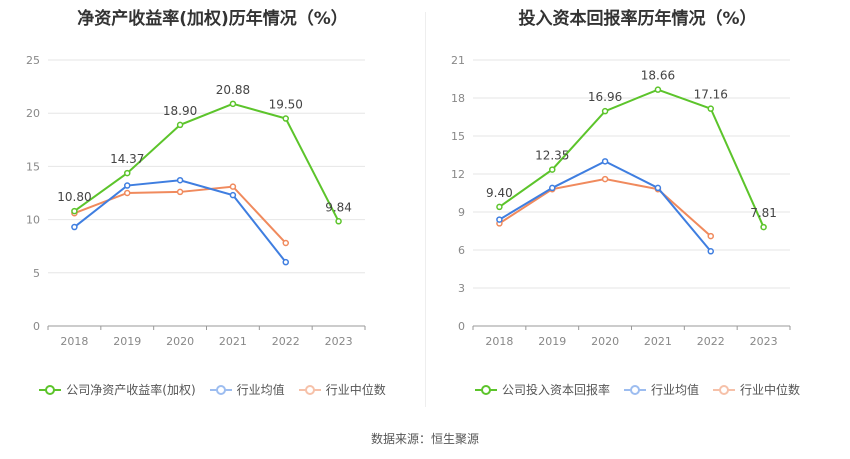 The image size is (850, 459). What do you see at coordinates (461, 250) in the screenshot?
I see `y-tick-label: 6` at bounding box center [461, 250].